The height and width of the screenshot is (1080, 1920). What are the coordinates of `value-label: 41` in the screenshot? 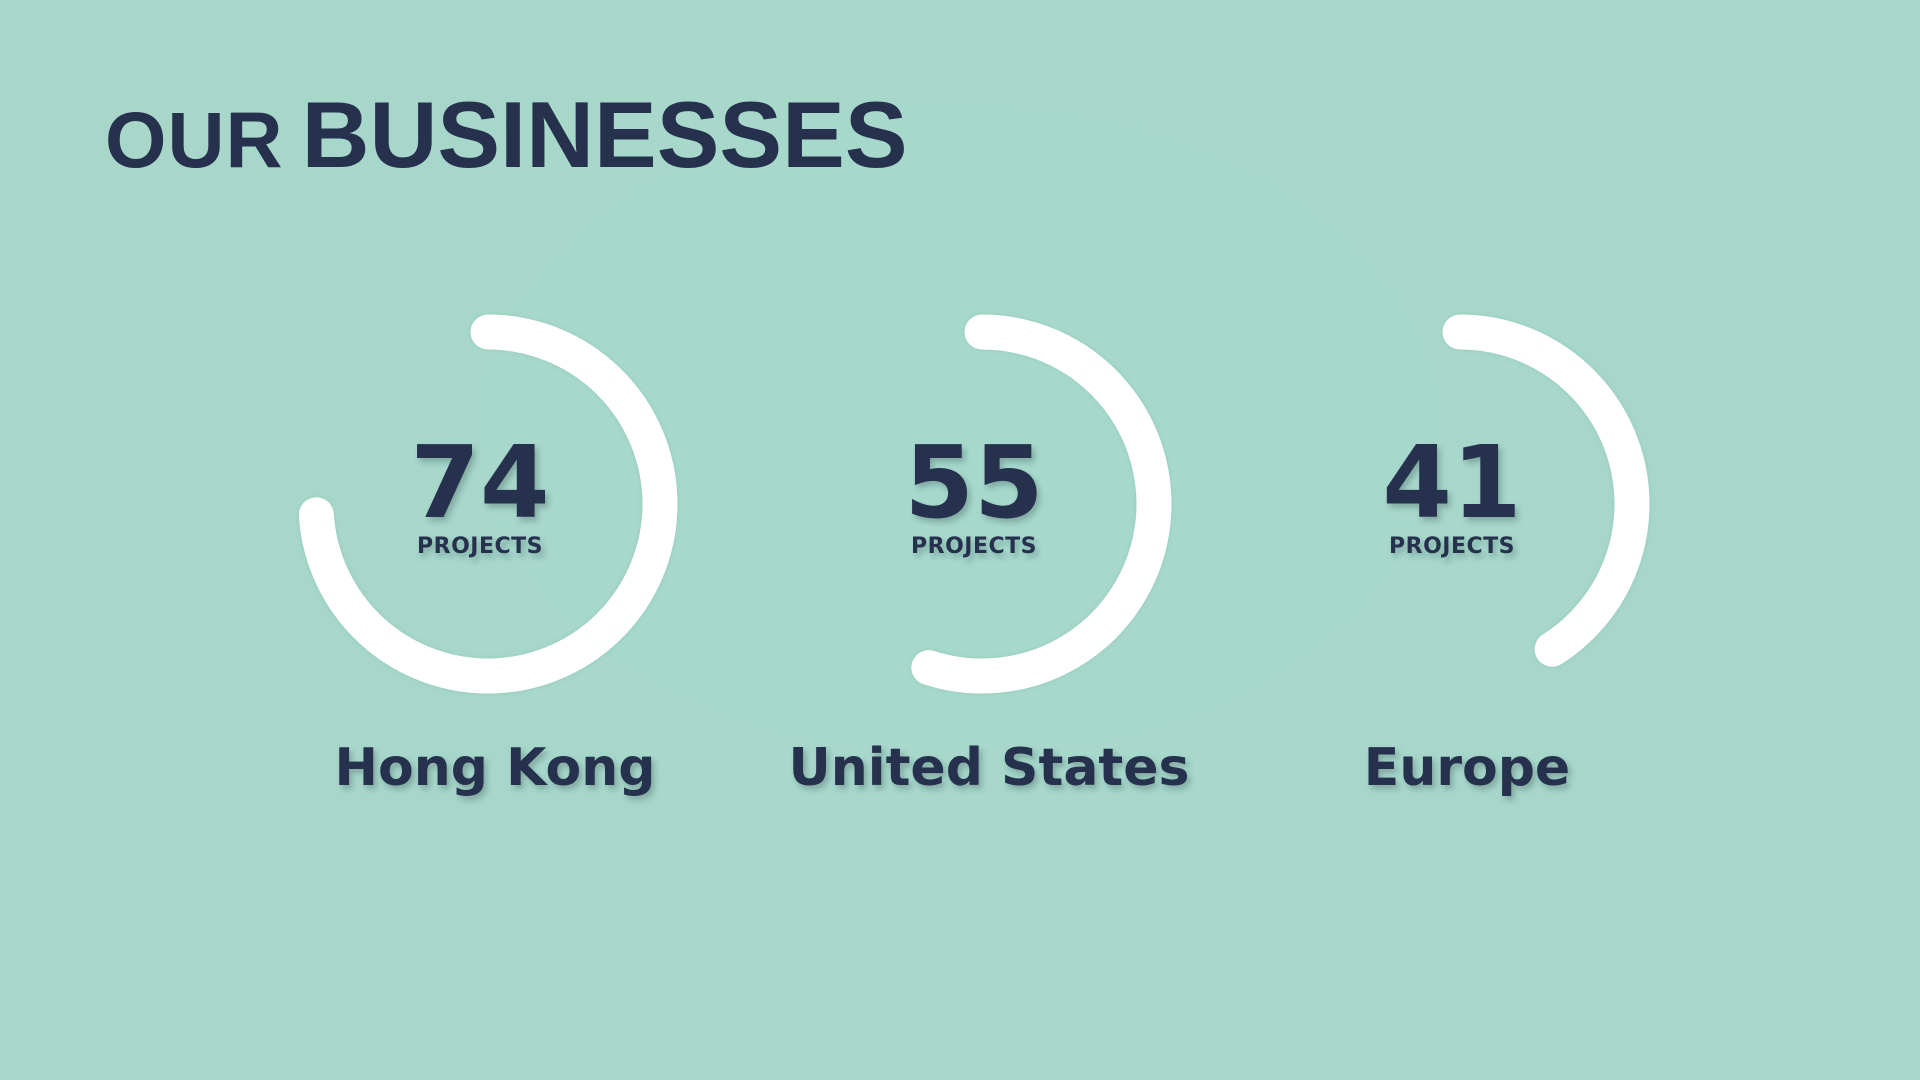 It's located at (1451, 482).